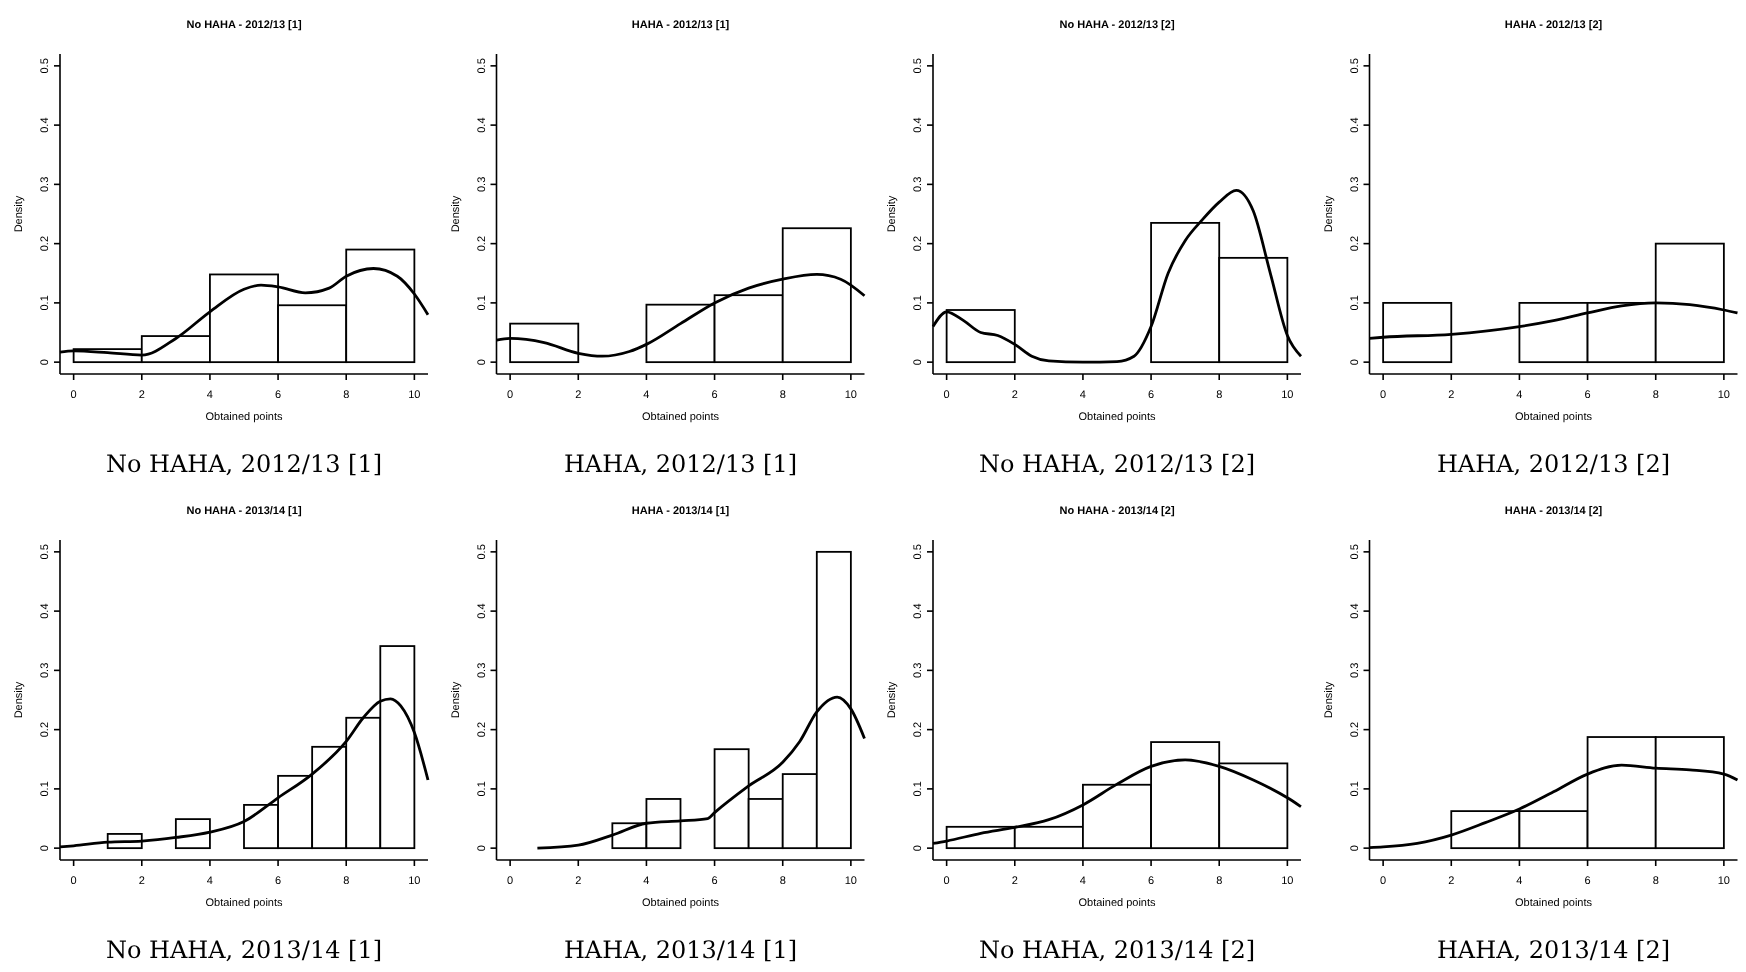 This screenshot has height=972, width=1746. I want to click on text: HAHA, 2012/13 [1], so click(680, 464).